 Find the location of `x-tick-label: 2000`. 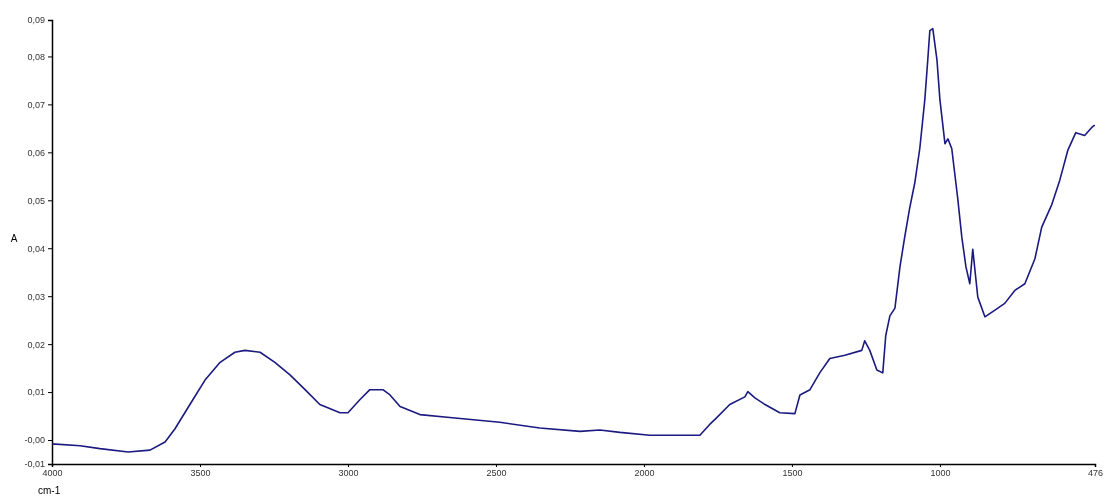

x-tick-label: 2000 is located at coordinates (644, 473).